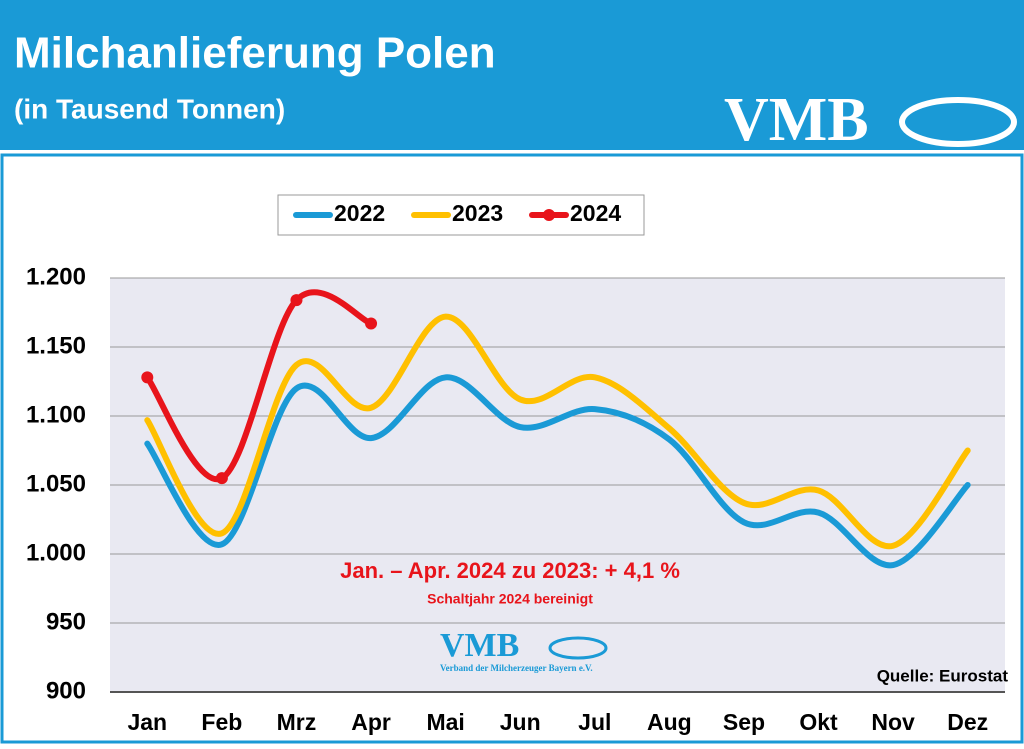 The height and width of the screenshot is (749, 1024). Describe the element at coordinates (297, 722) in the screenshot. I see `x-tick-label: Mrz` at that location.